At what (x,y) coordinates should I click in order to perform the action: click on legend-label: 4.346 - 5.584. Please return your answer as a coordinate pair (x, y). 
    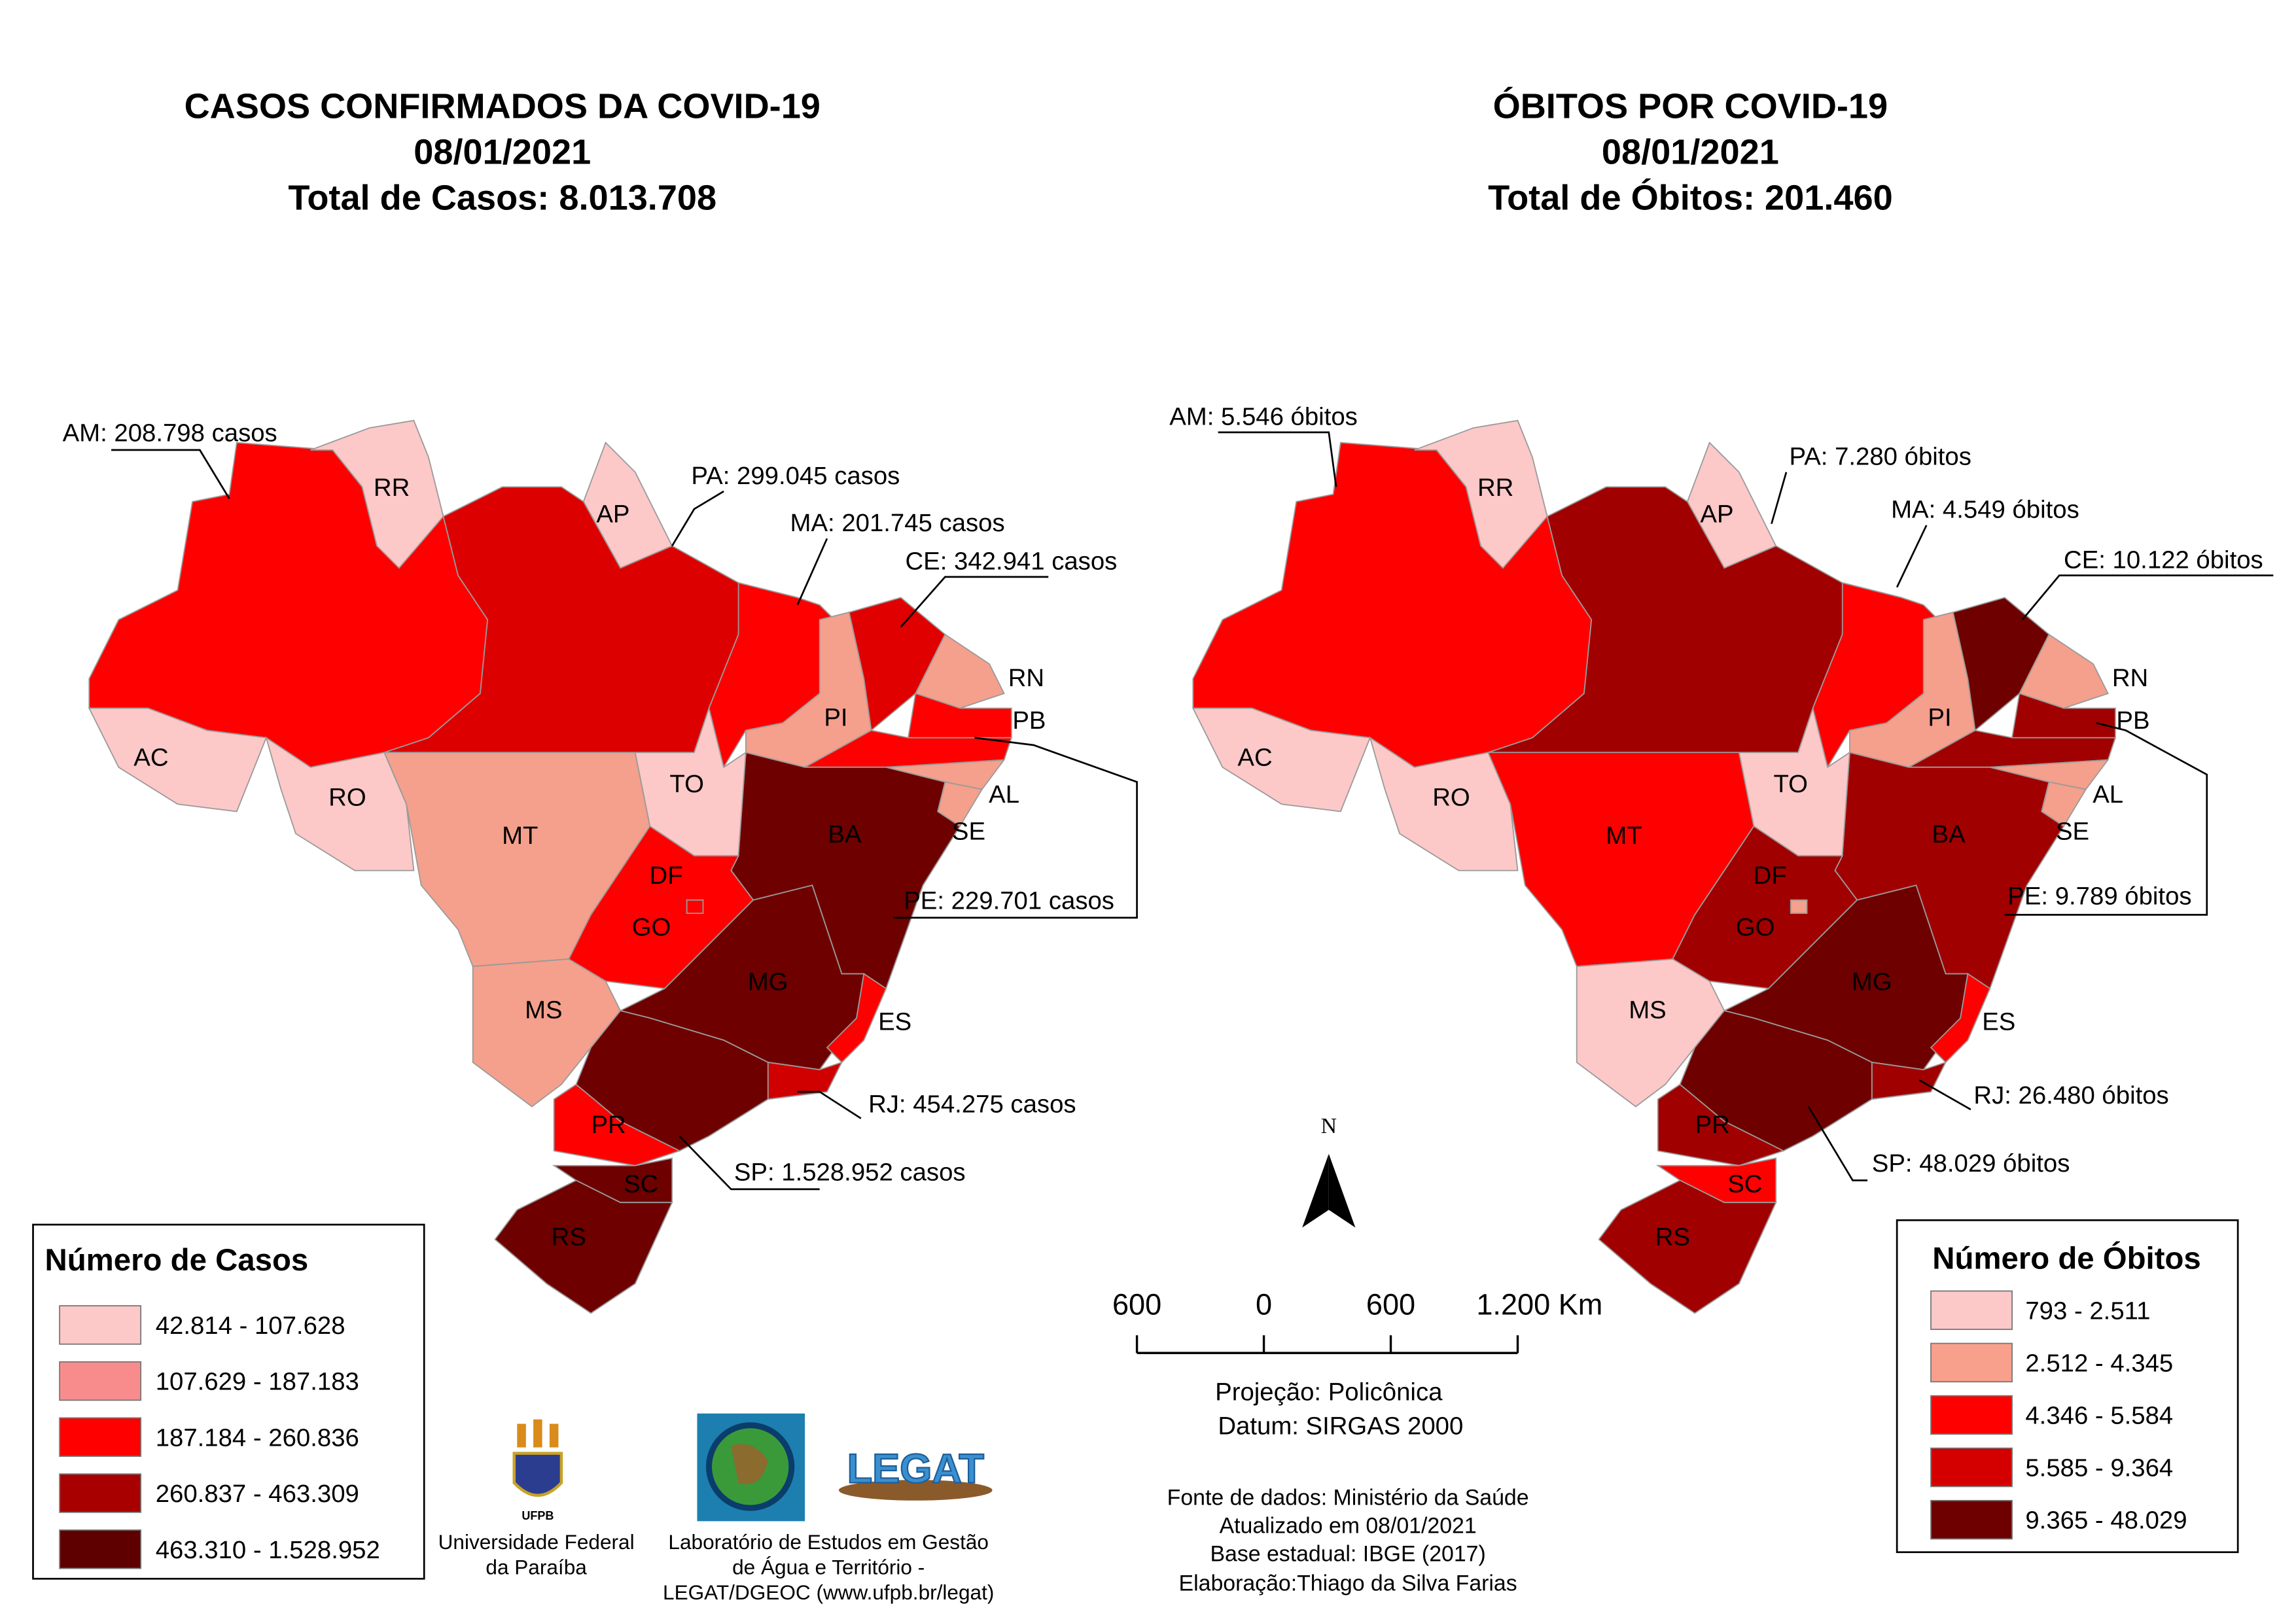
    Looking at the image, I should click on (2099, 1416).